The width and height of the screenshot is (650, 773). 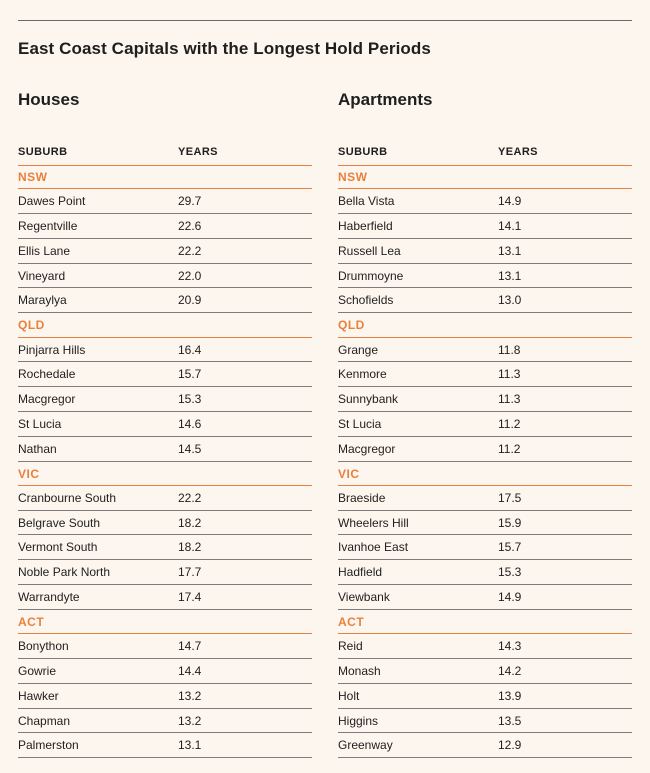 What do you see at coordinates (349, 473) in the screenshot?
I see `state-label: VIC` at bounding box center [349, 473].